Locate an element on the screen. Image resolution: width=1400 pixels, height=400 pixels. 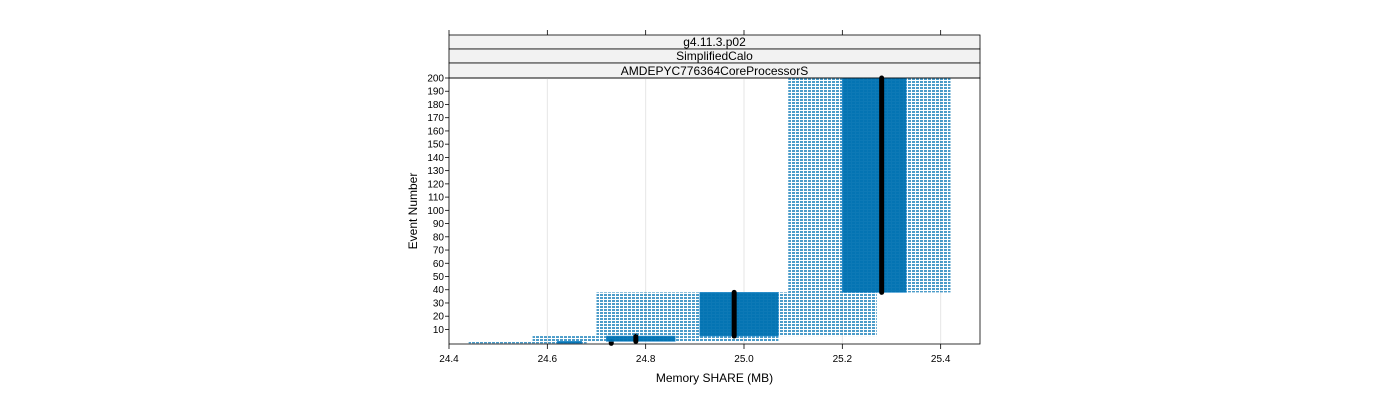
y-tick-label: 20 is located at coordinates (439, 317).